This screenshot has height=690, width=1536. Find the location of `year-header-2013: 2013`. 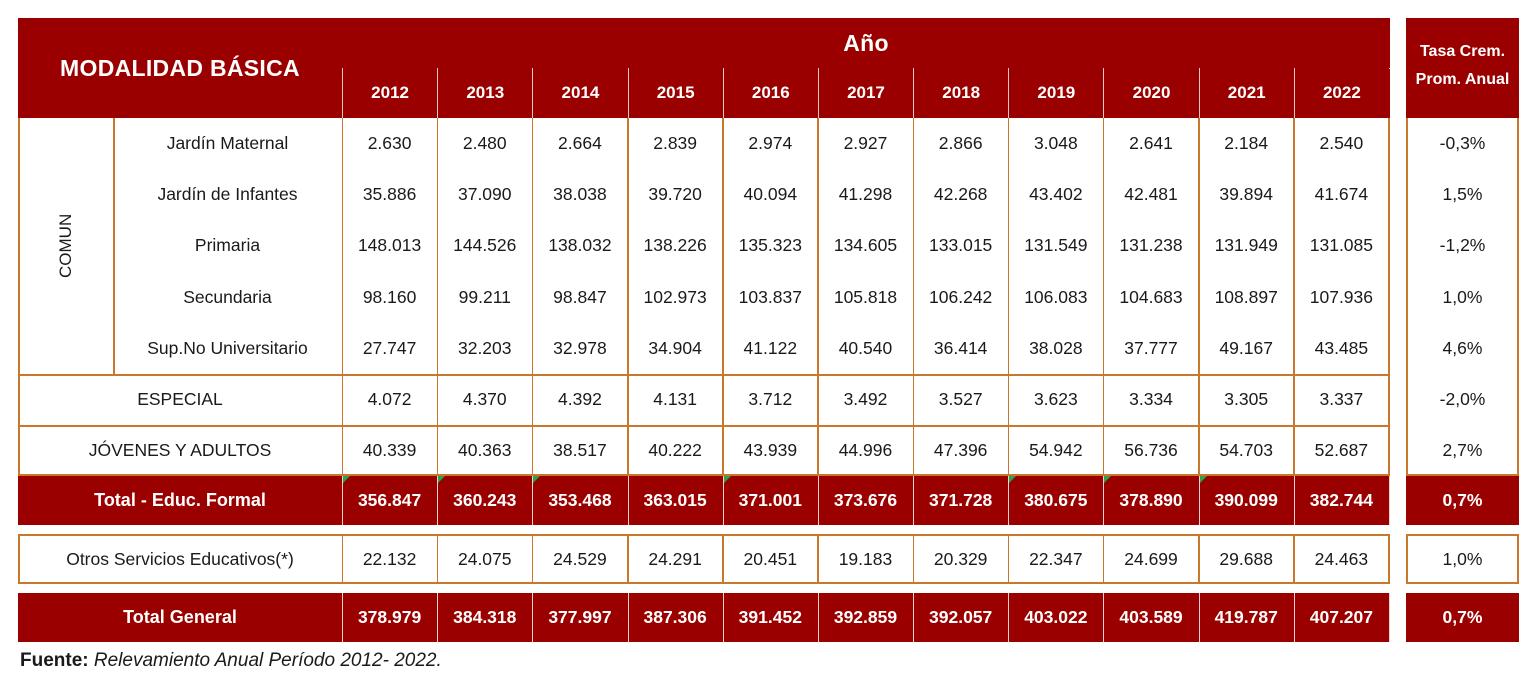

year-header-2013: 2013 is located at coordinates (485, 93).